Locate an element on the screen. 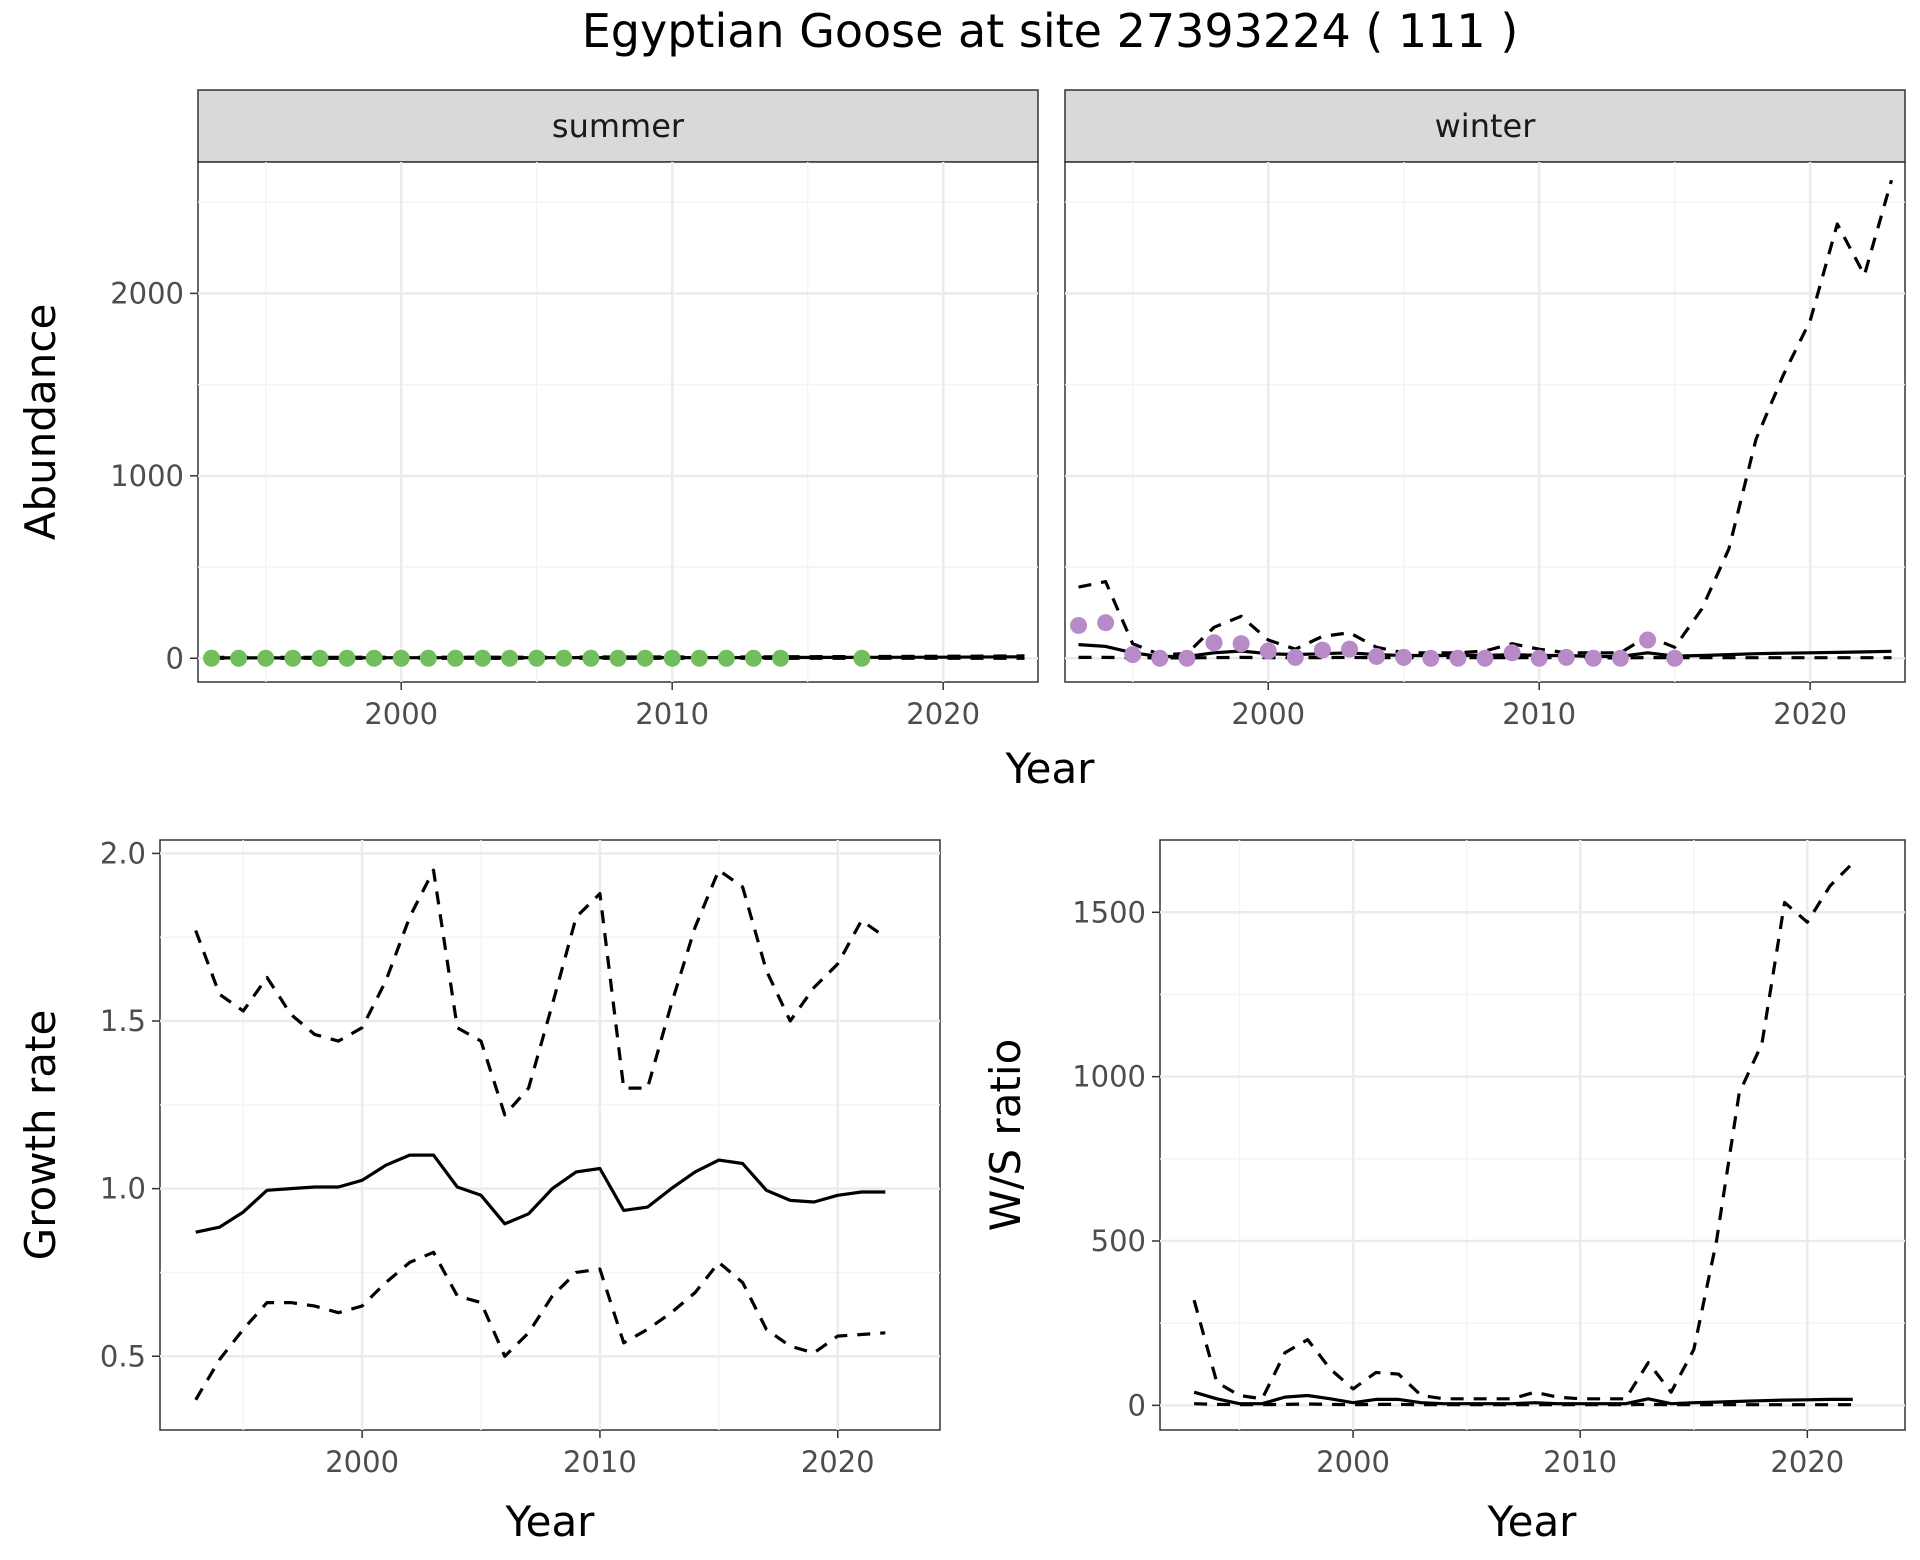 The image size is (1920, 1560). summer-strip is located at coordinates (618, 126).